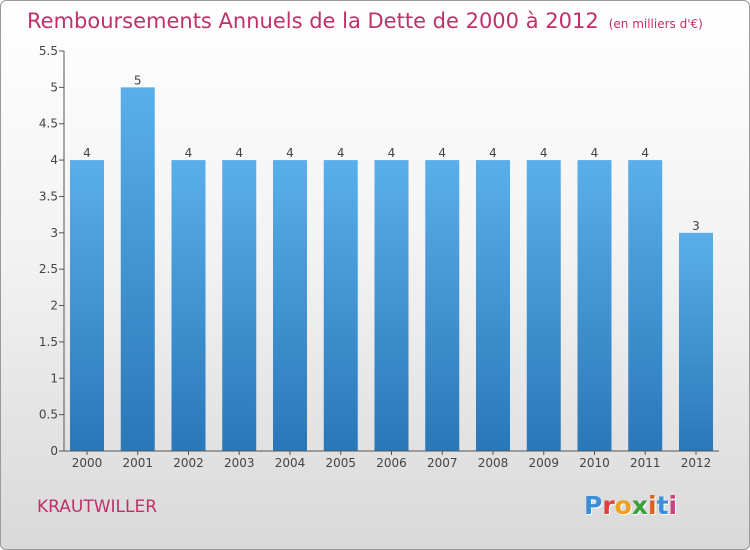  I want to click on x-tick-label: 2007, so click(442, 463).